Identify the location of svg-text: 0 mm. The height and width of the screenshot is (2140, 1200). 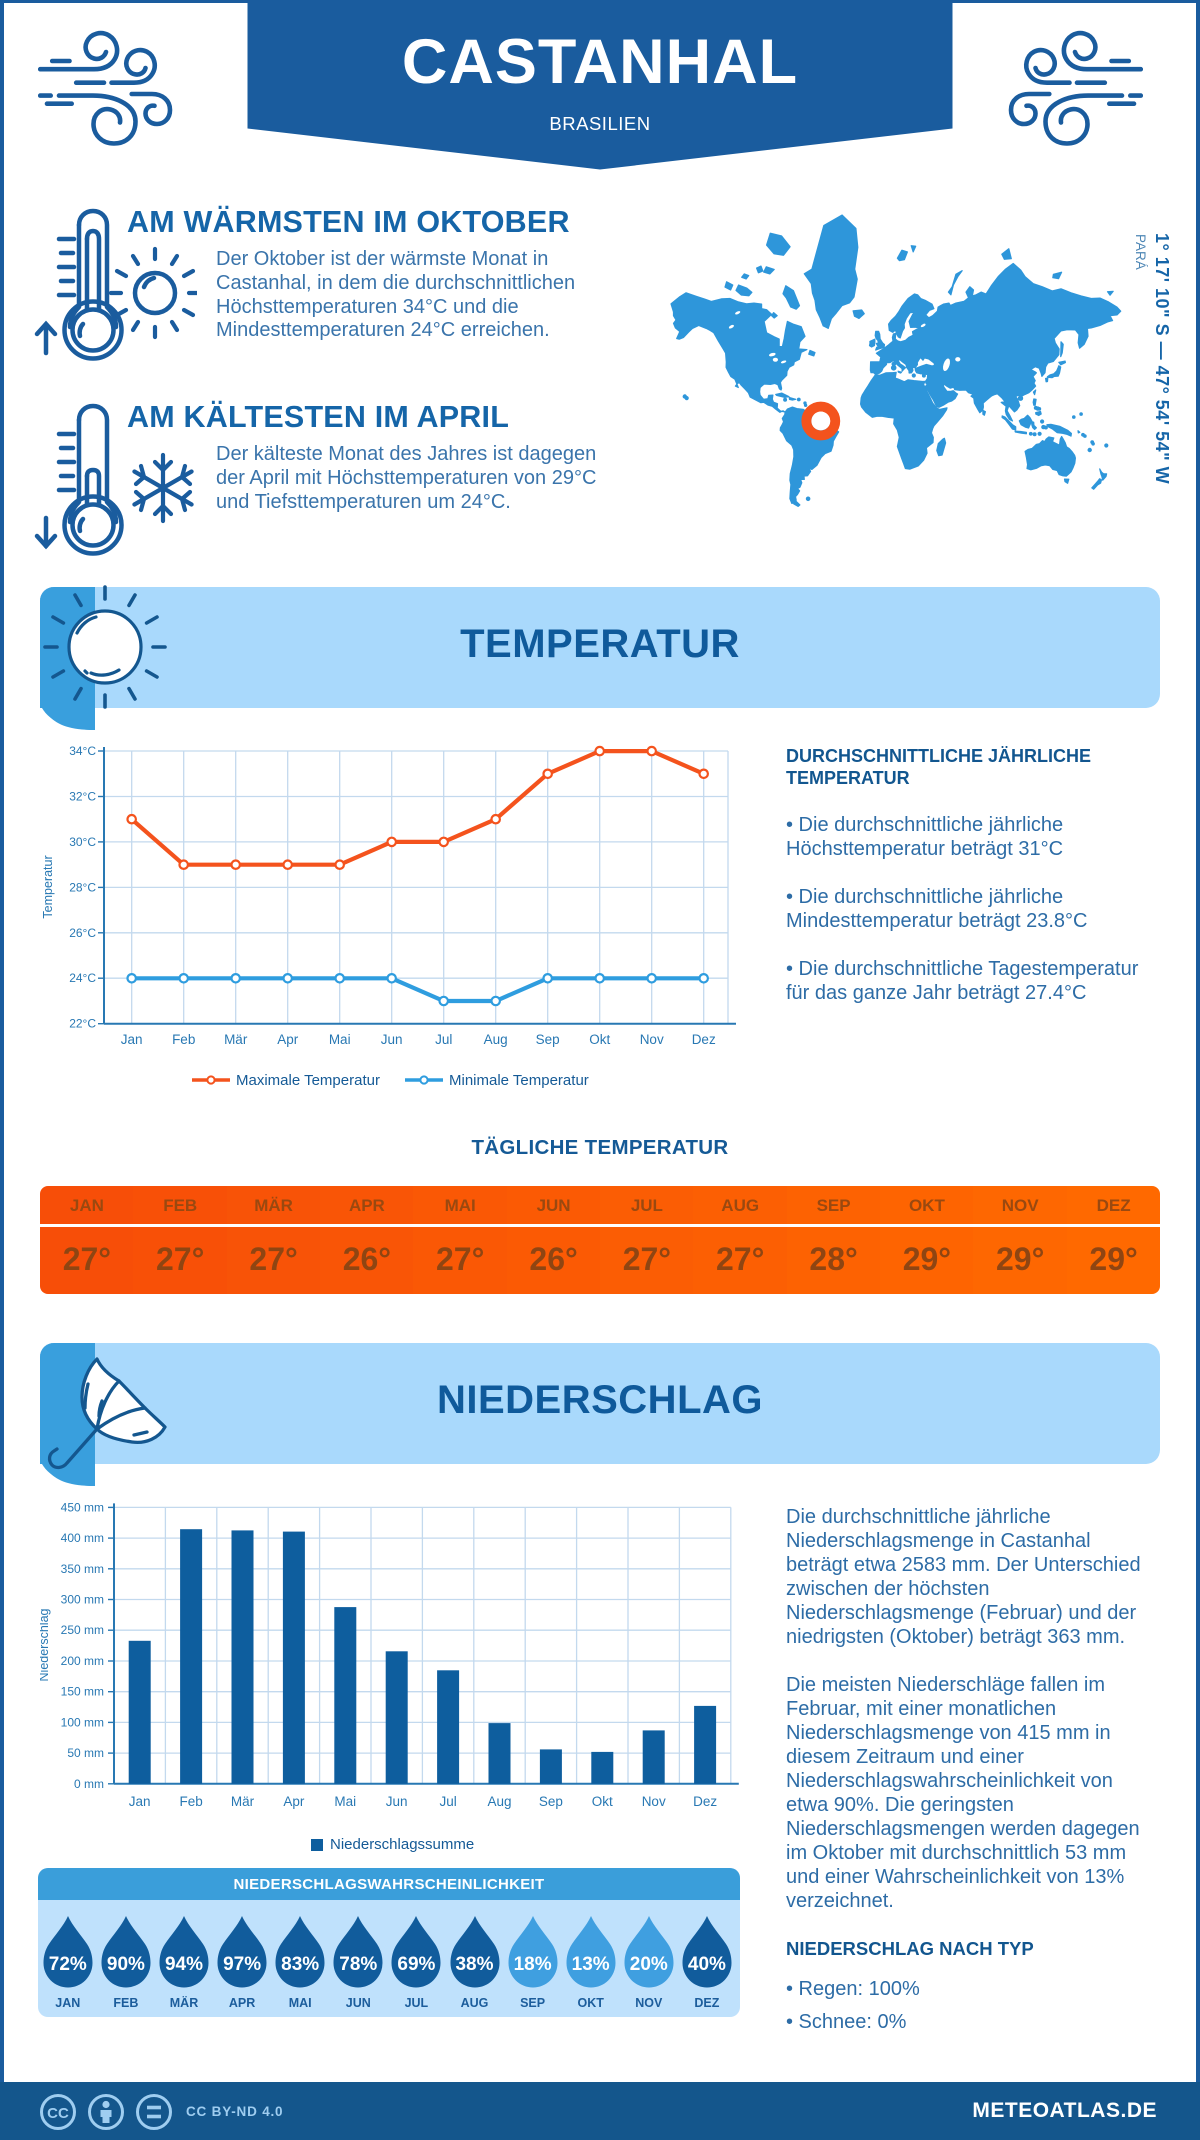
(89, 1784).